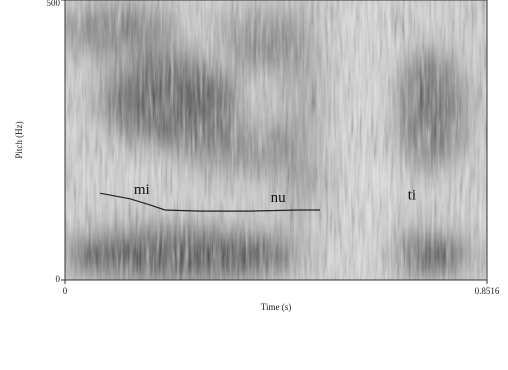 The height and width of the screenshot is (370, 508). I want to click on annotation: nu, so click(279, 198).